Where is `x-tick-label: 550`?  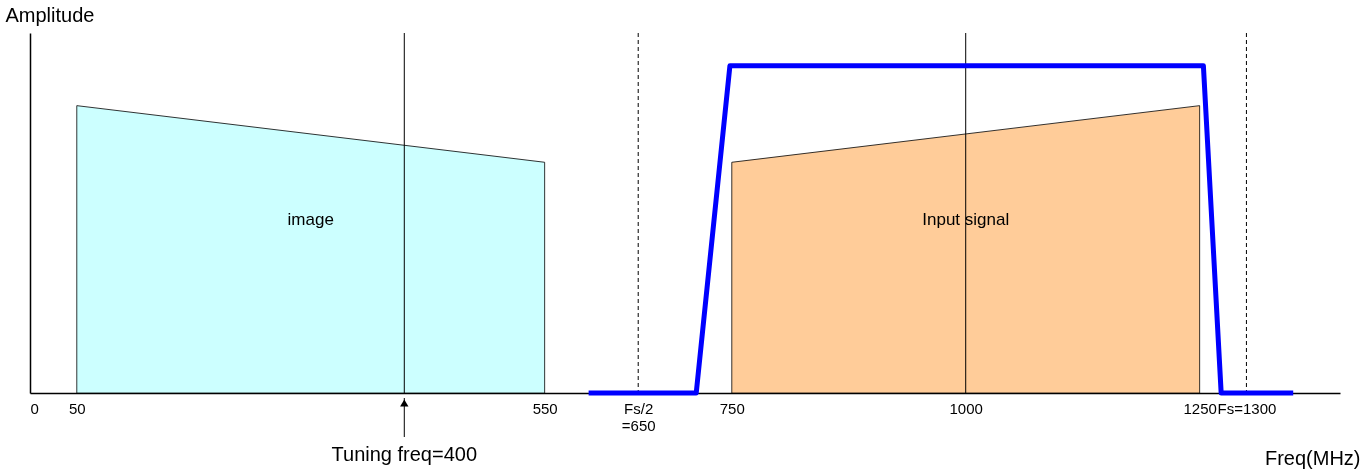
x-tick-label: 550 is located at coordinates (545, 408).